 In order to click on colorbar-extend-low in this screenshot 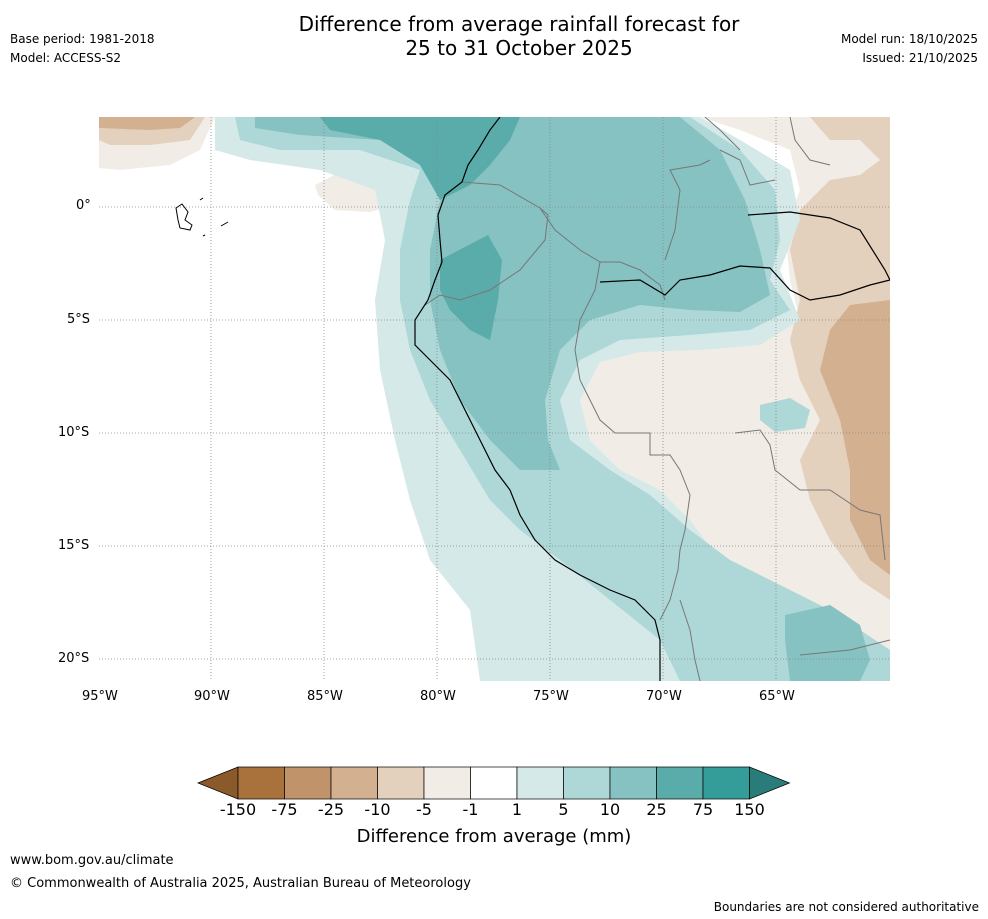, I will do `click(218, 783)`.